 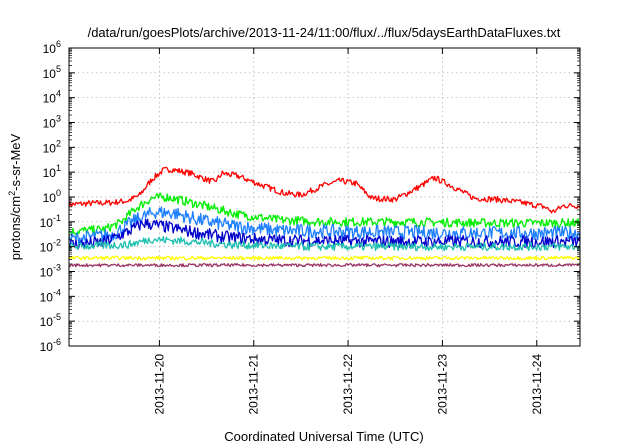 I want to click on y-tick-label: 10⁵, so click(x=52, y=72).